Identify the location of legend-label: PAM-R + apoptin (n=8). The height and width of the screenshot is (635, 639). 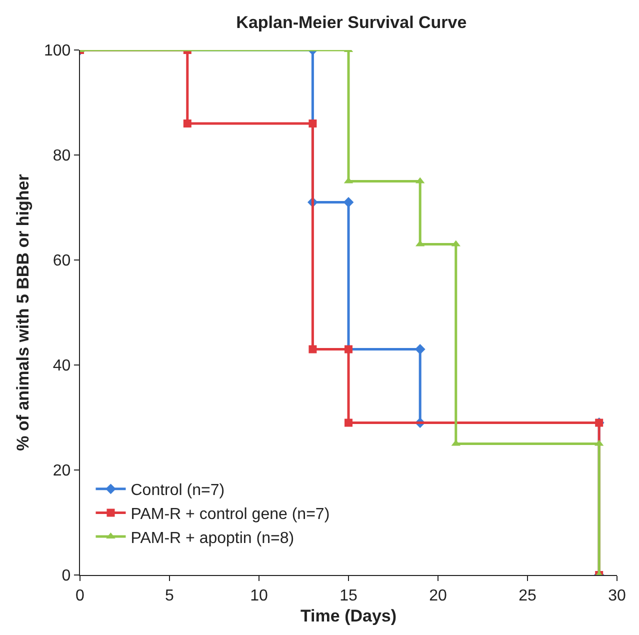
(212, 538).